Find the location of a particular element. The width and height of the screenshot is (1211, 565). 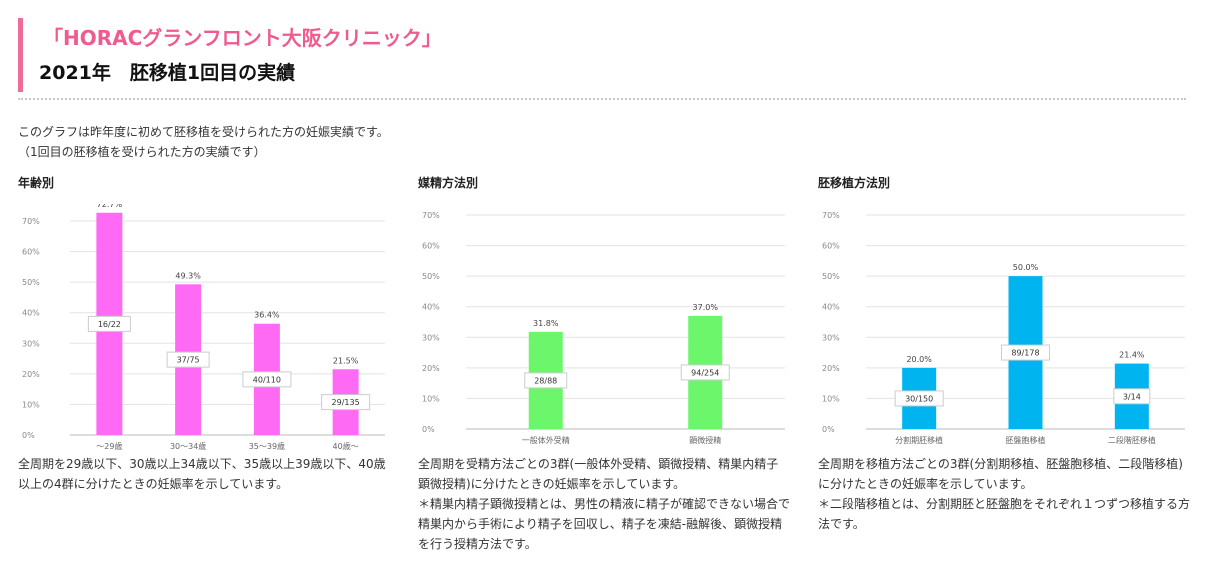

count-label: 94/254 is located at coordinates (705, 372).